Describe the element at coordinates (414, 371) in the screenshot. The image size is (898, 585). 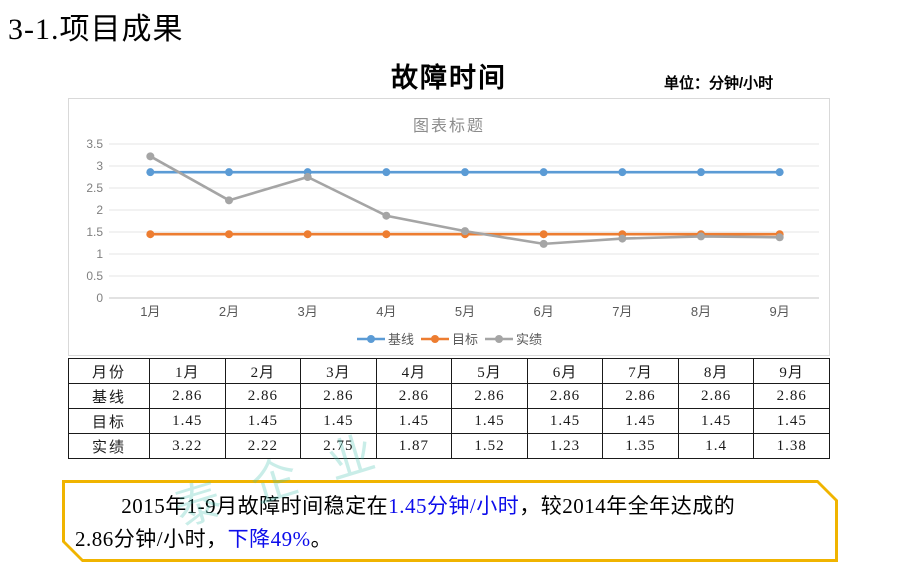
I see `table-cell: 4月` at that location.